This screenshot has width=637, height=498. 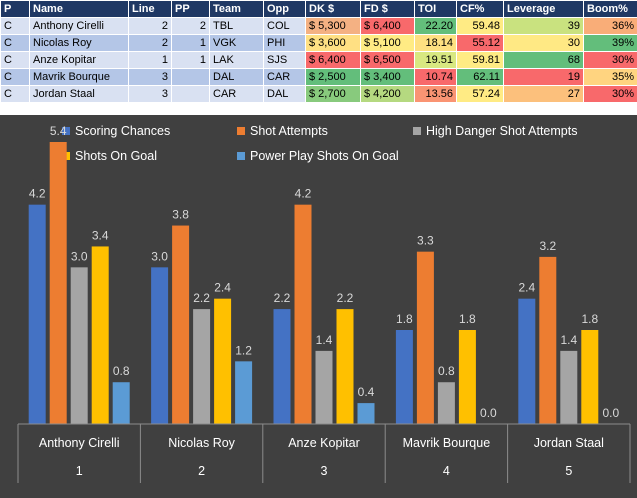 What do you see at coordinates (324, 443) in the screenshot?
I see `category-label-2: Anze Kopitar` at bounding box center [324, 443].